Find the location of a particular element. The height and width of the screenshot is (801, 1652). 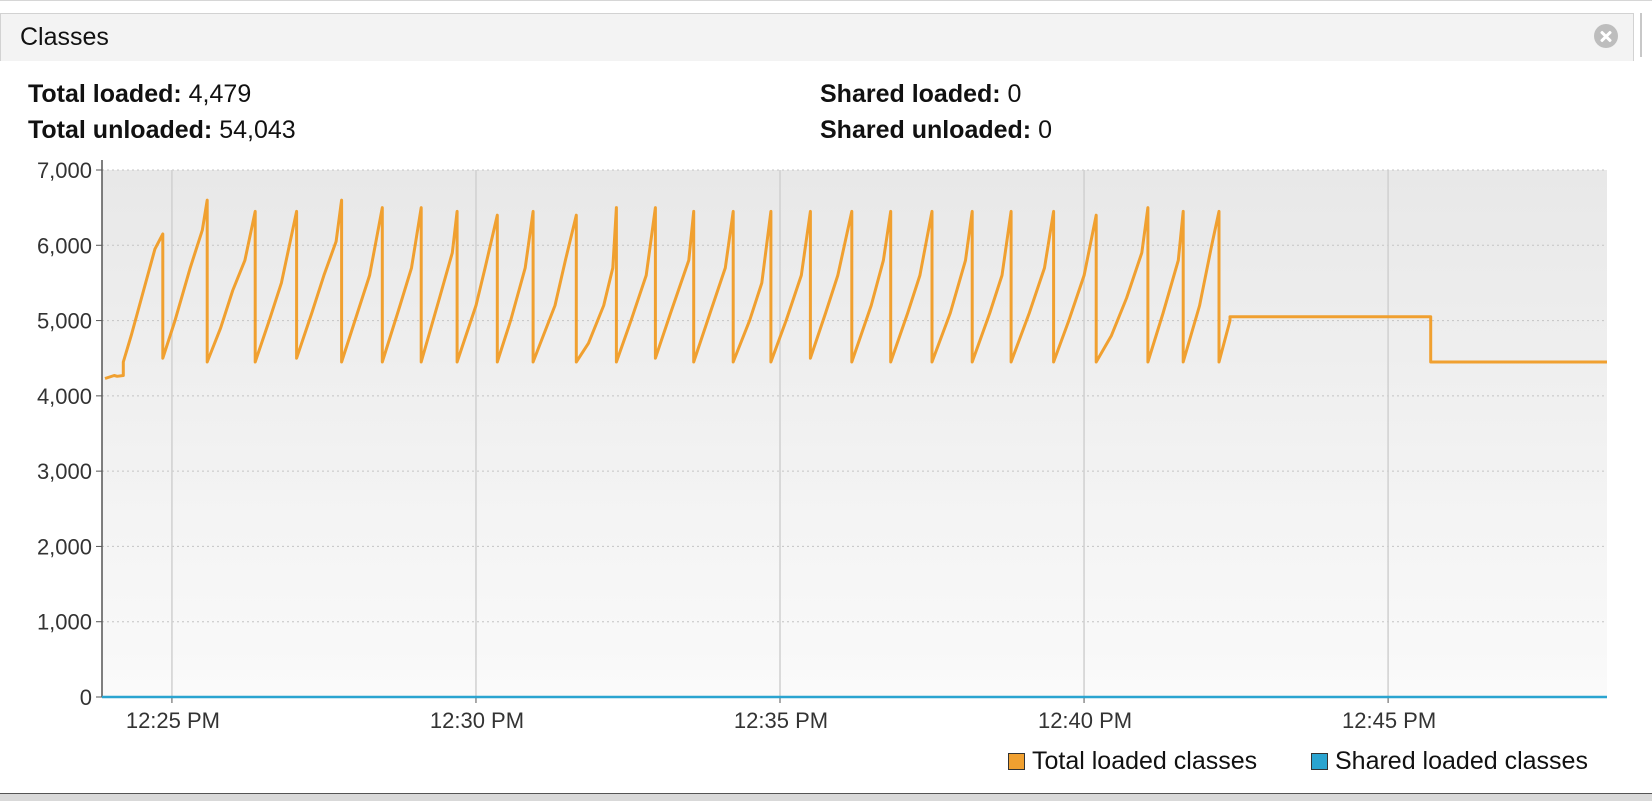

x-tick-label: 12:45 PM is located at coordinates (1389, 720).